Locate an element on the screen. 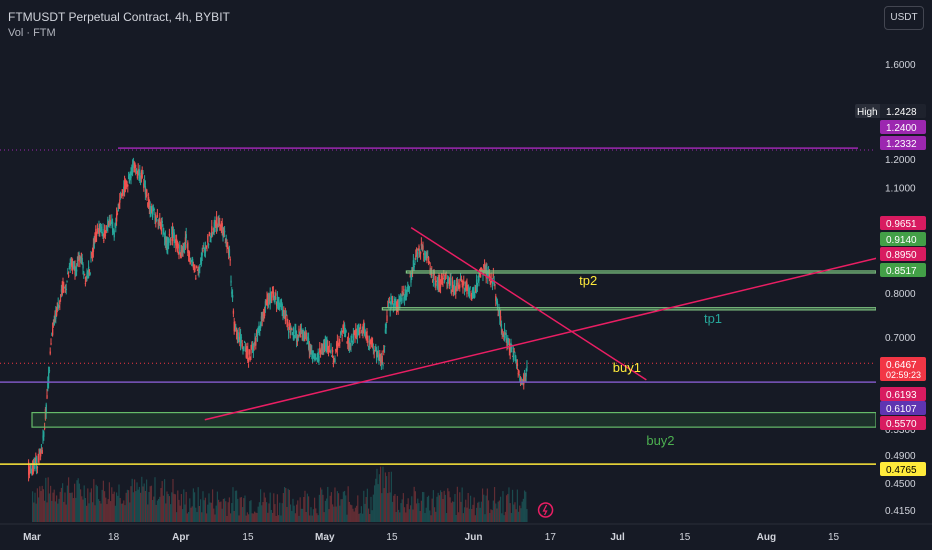 Image resolution: width=932 pixels, height=550 pixels. annotation-buy2: buy2 is located at coordinates (660, 440).